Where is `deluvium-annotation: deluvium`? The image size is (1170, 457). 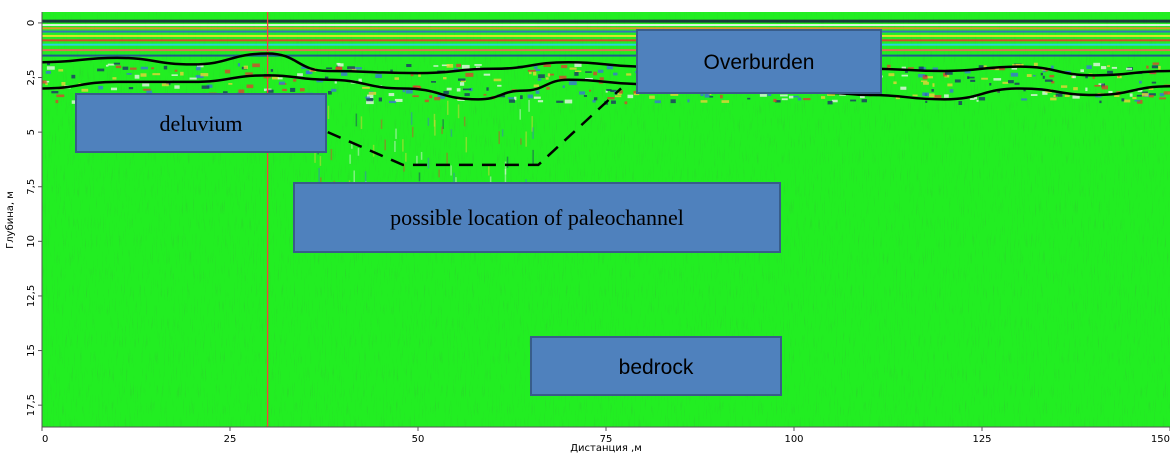 deluvium-annotation: deluvium is located at coordinates (201, 123).